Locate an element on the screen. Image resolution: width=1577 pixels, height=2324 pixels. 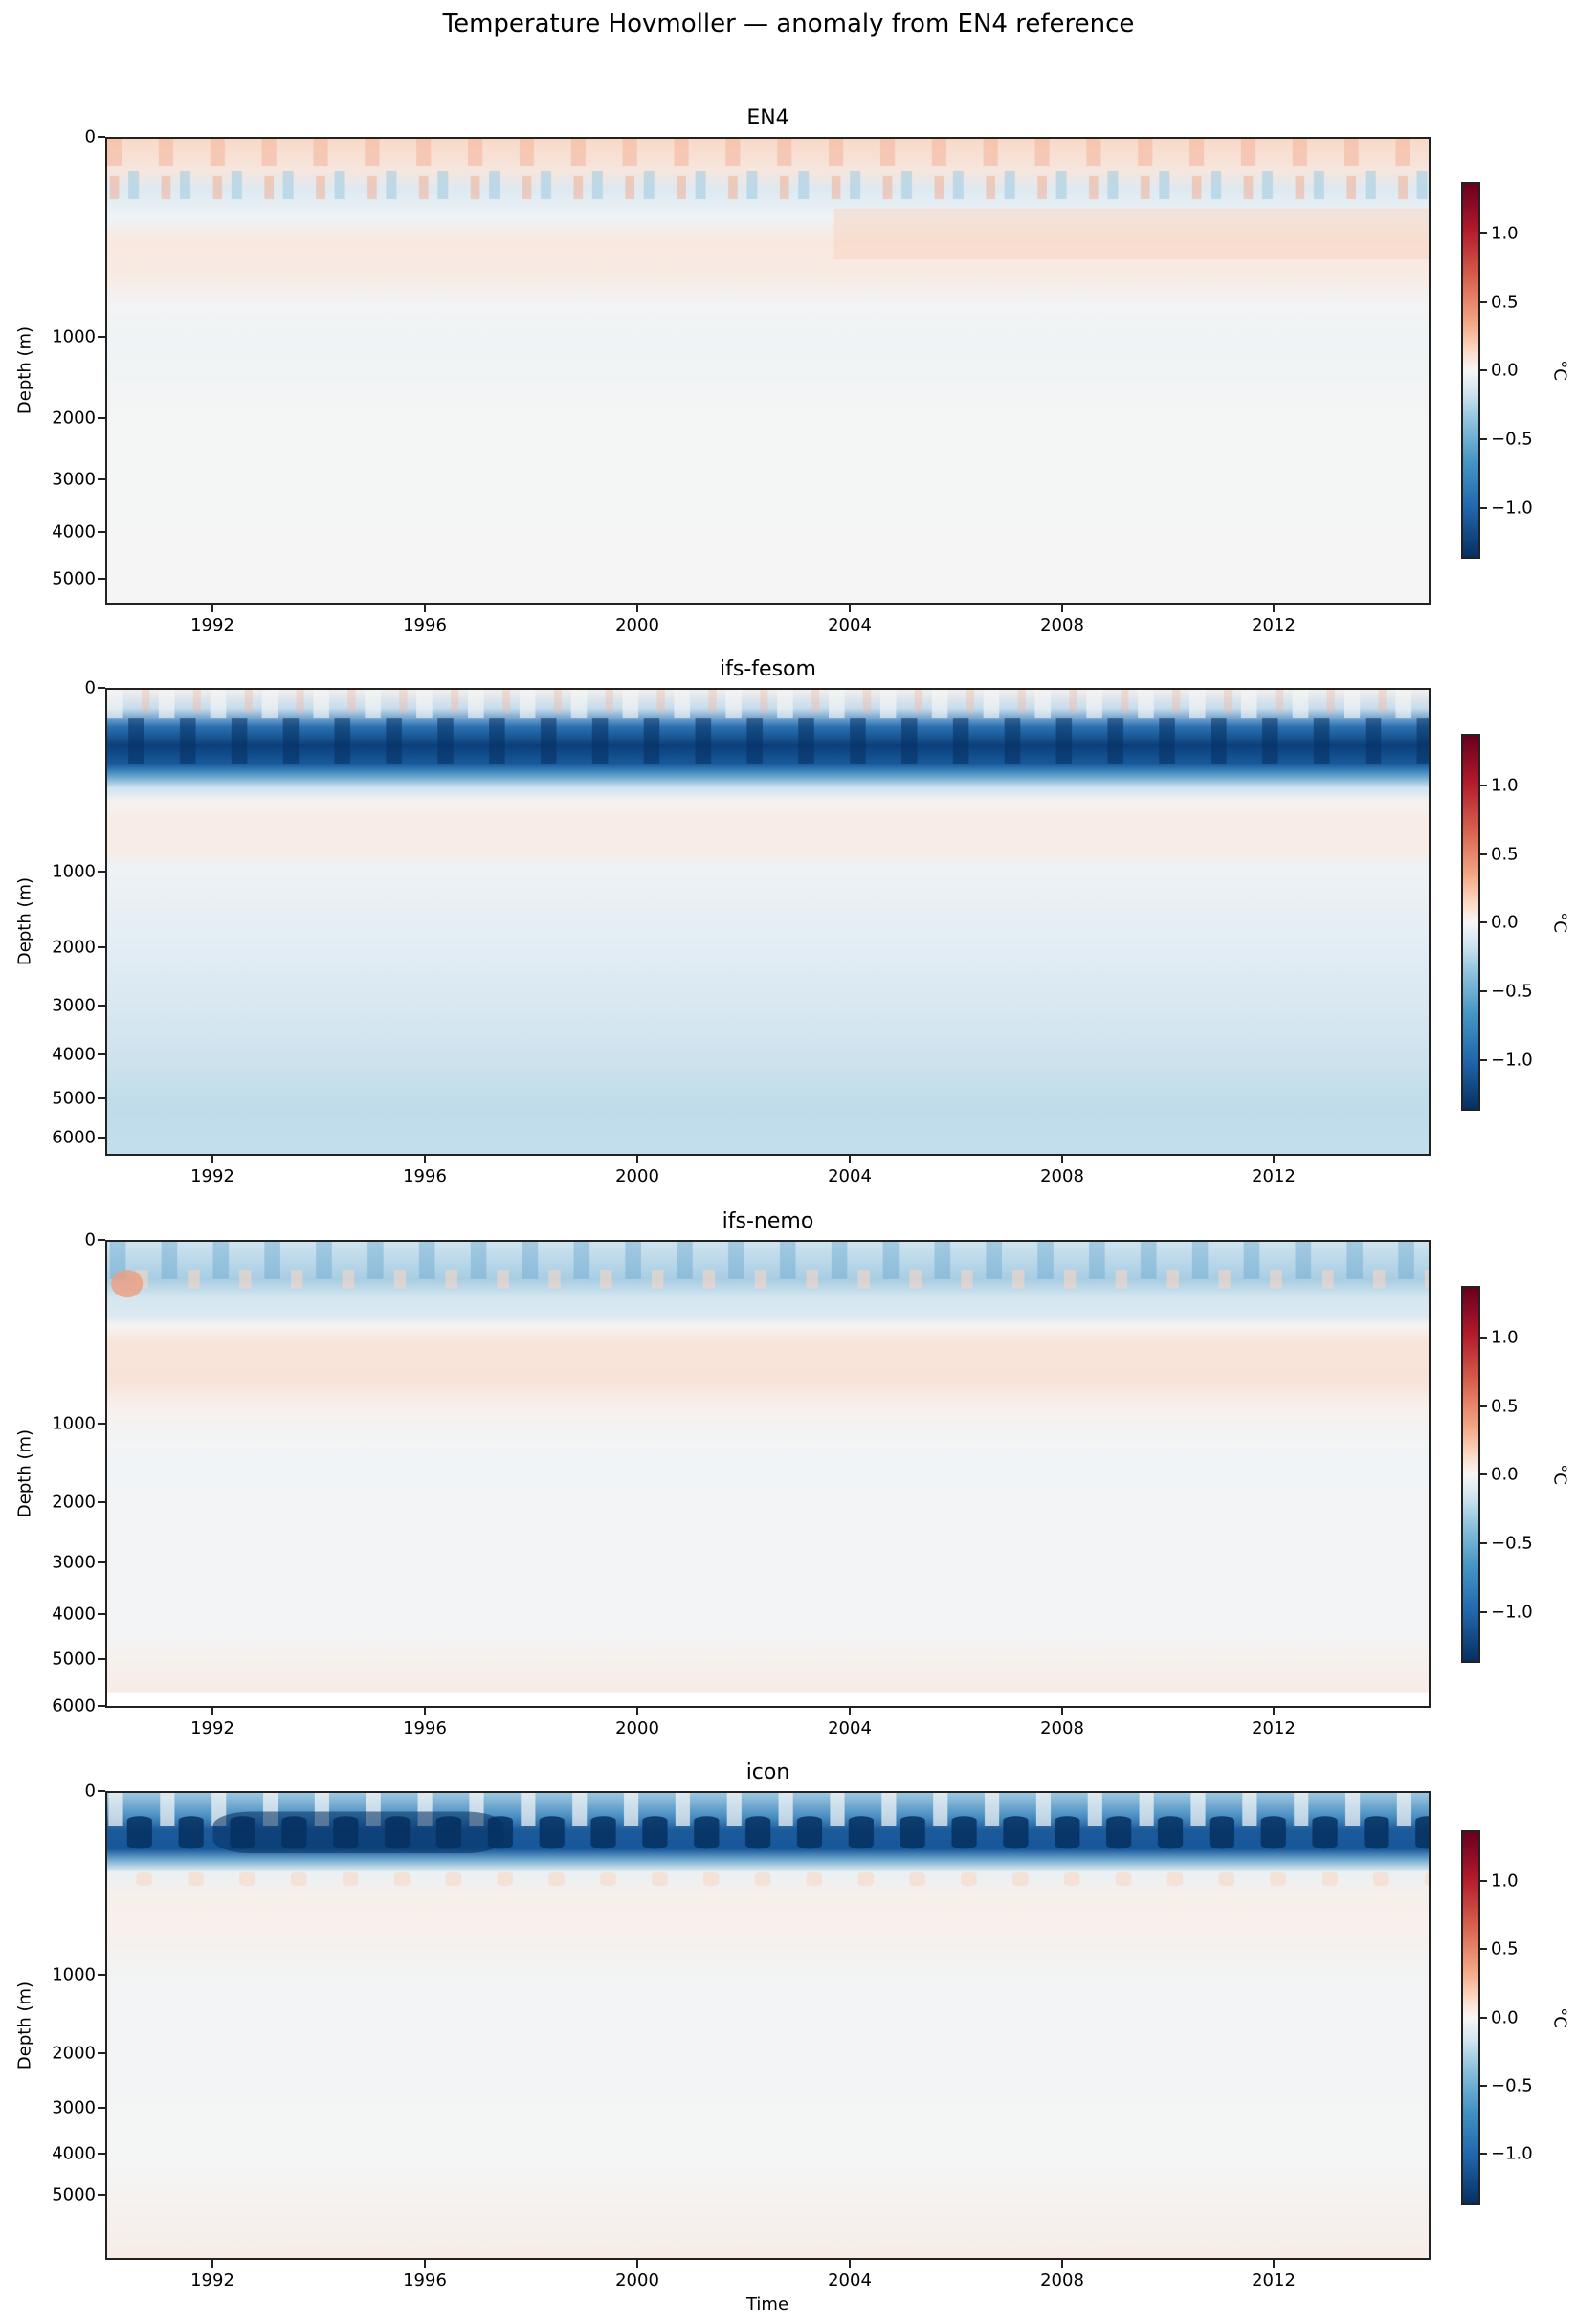
panel-title: ifs-nemo is located at coordinates (768, 1221).